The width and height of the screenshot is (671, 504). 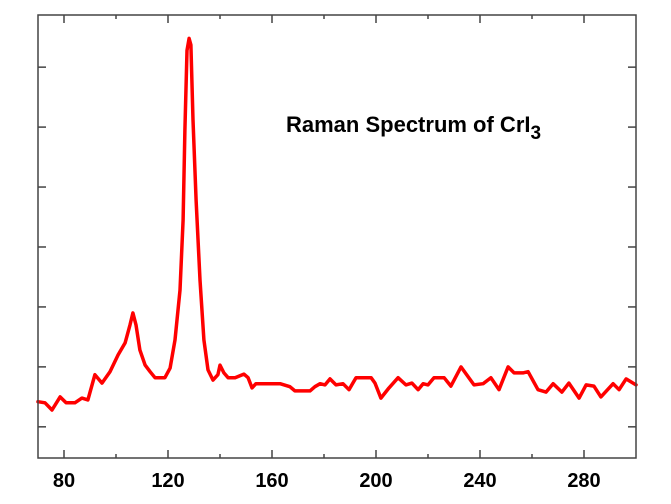 I want to click on chart-title: Raman Spectrum of CrI3, so click(x=413, y=128).